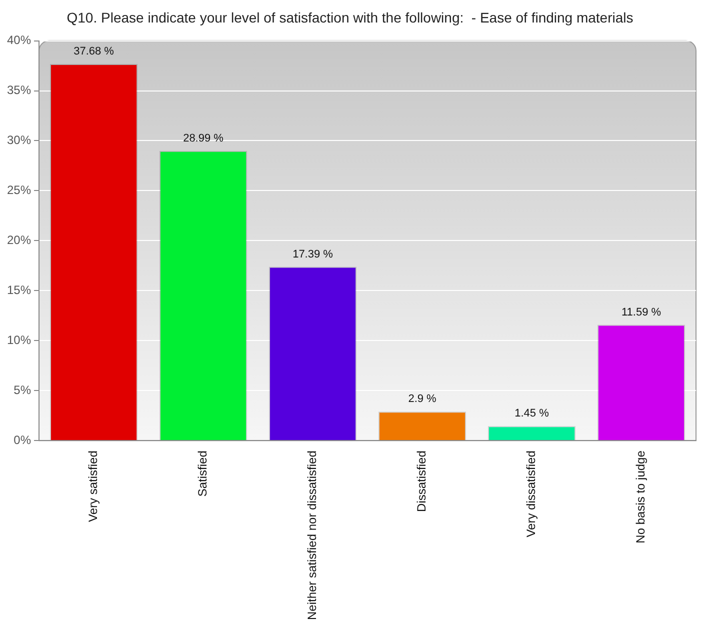 Image resolution: width=712 pixels, height=628 pixels. I want to click on y-tick-label: 30%, so click(19, 140).